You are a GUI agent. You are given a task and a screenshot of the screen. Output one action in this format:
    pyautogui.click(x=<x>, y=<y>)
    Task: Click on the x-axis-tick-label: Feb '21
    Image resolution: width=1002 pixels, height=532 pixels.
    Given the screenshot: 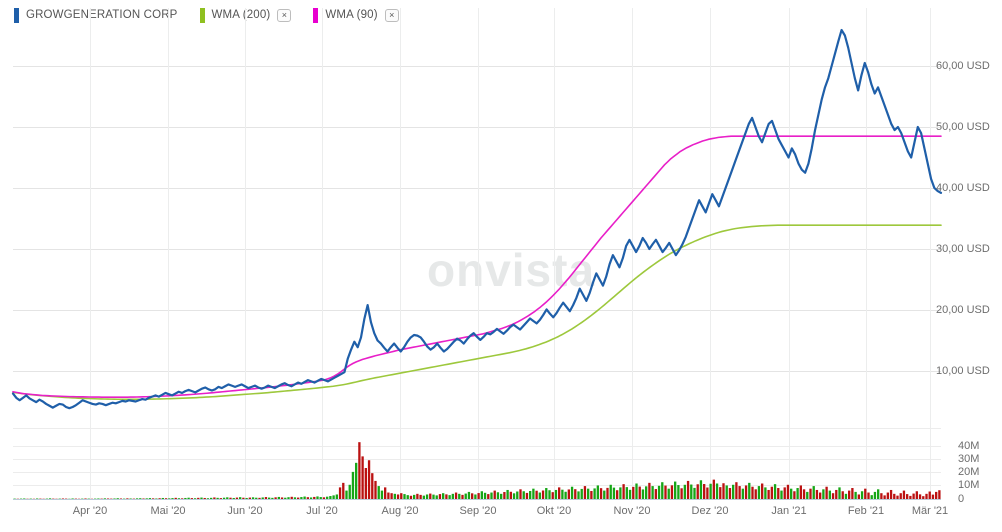 What is the action you would take?
    pyautogui.click(x=866, y=511)
    